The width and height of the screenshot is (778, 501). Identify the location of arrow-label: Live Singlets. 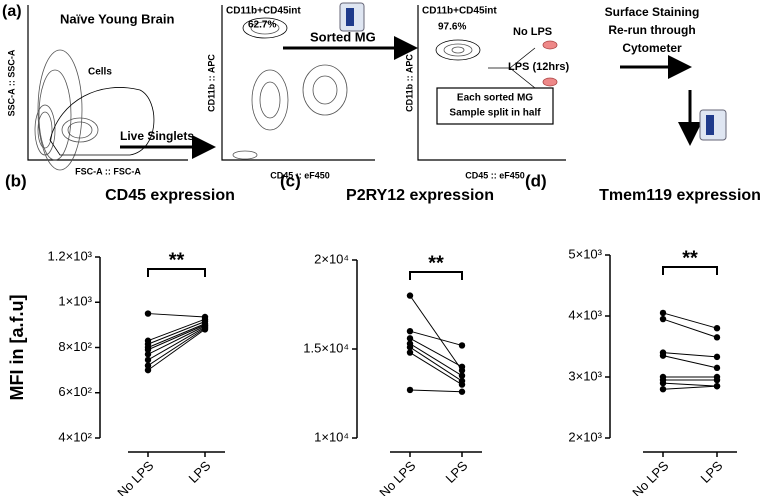
(157, 136).